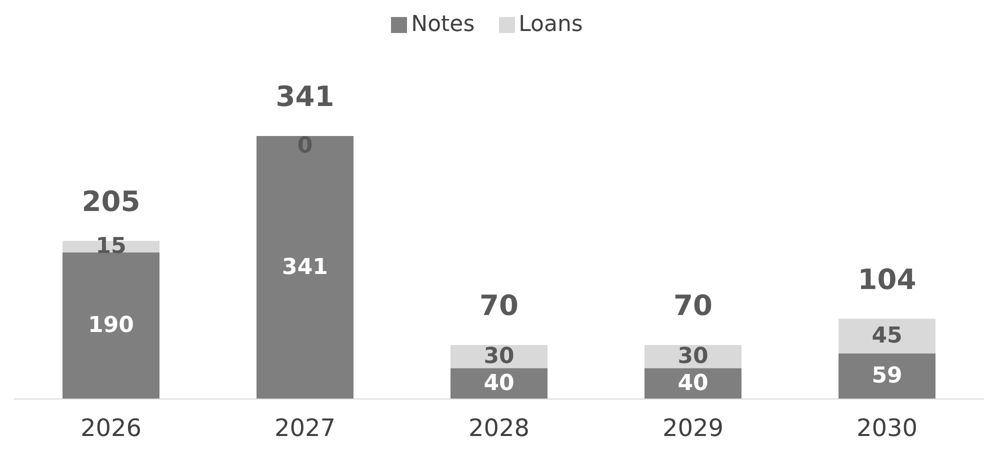  I want to click on total-label: 205, so click(111, 201).